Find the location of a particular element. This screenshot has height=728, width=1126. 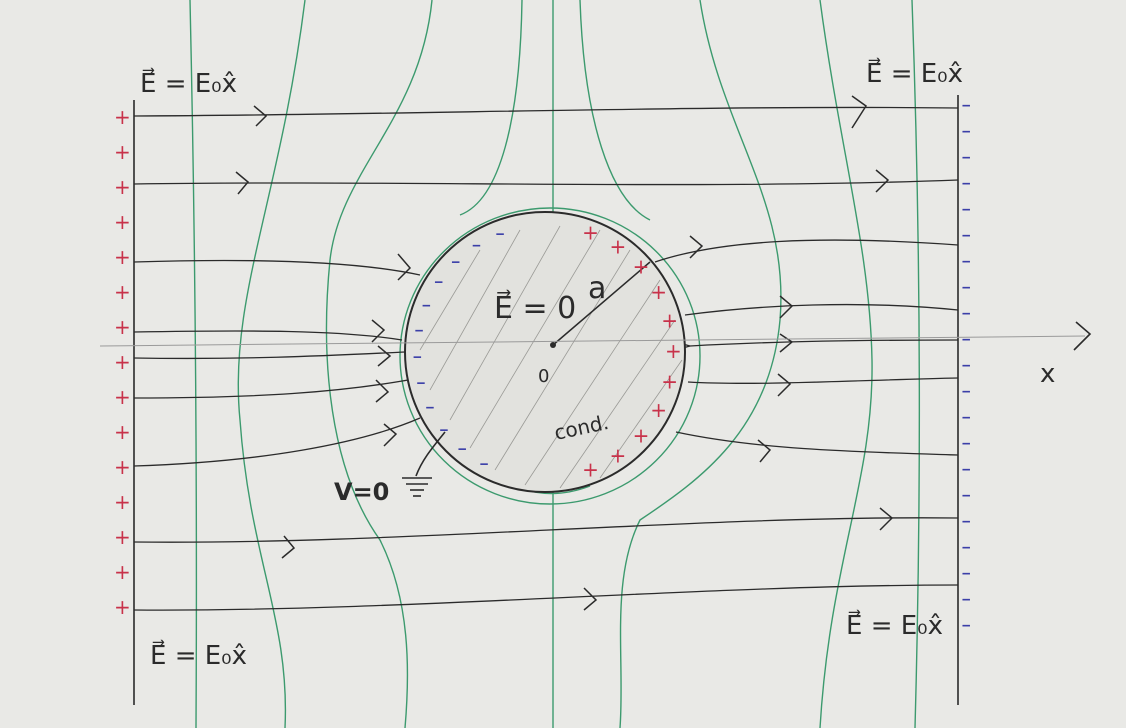

conducting-sphere is located at coordinates (545, 352).